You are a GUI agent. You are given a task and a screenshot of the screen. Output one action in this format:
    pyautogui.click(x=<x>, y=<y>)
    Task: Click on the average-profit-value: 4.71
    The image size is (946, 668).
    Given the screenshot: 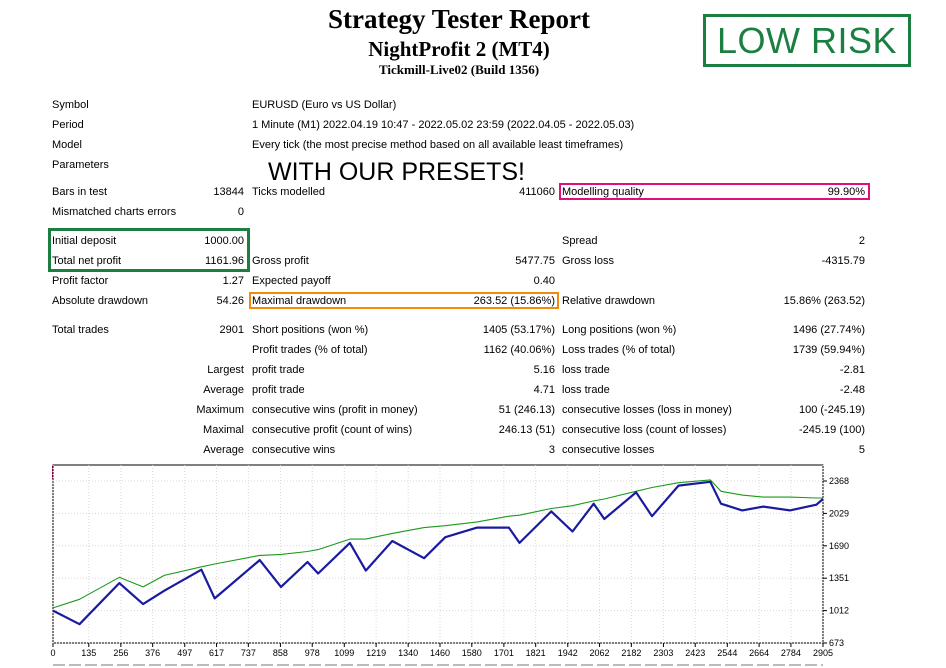 What is the action you would take?
    pyautogui.click(x=544, y=390)
    